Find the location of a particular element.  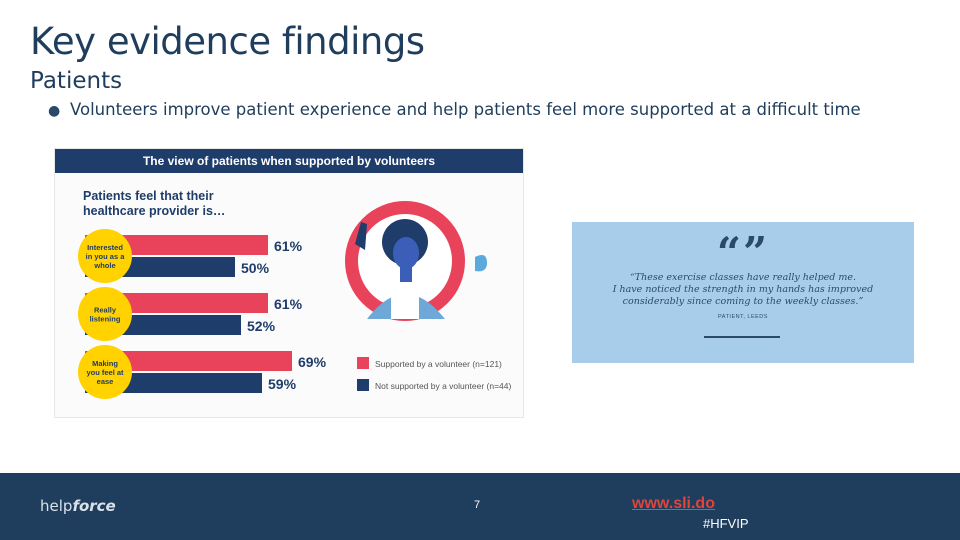

category-label-1: Interested in you as a whole is located at coordinates (106, 256).